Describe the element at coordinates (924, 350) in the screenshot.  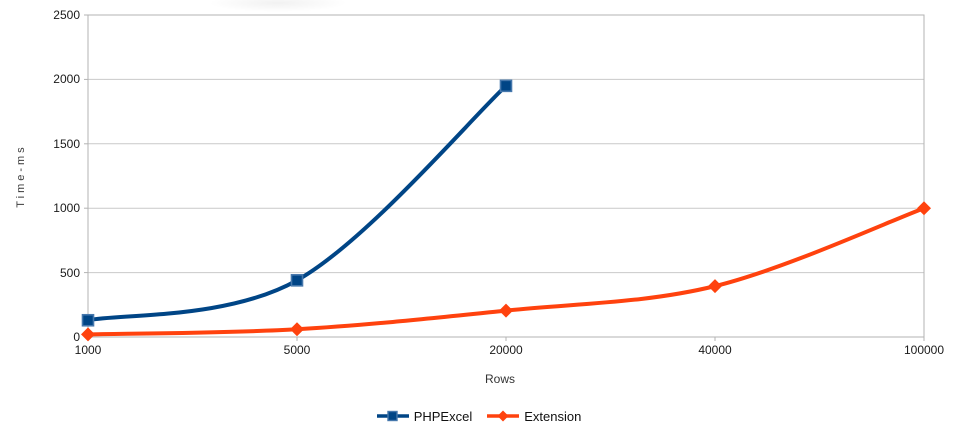
I see `x-tick-label: 100000` at that location.